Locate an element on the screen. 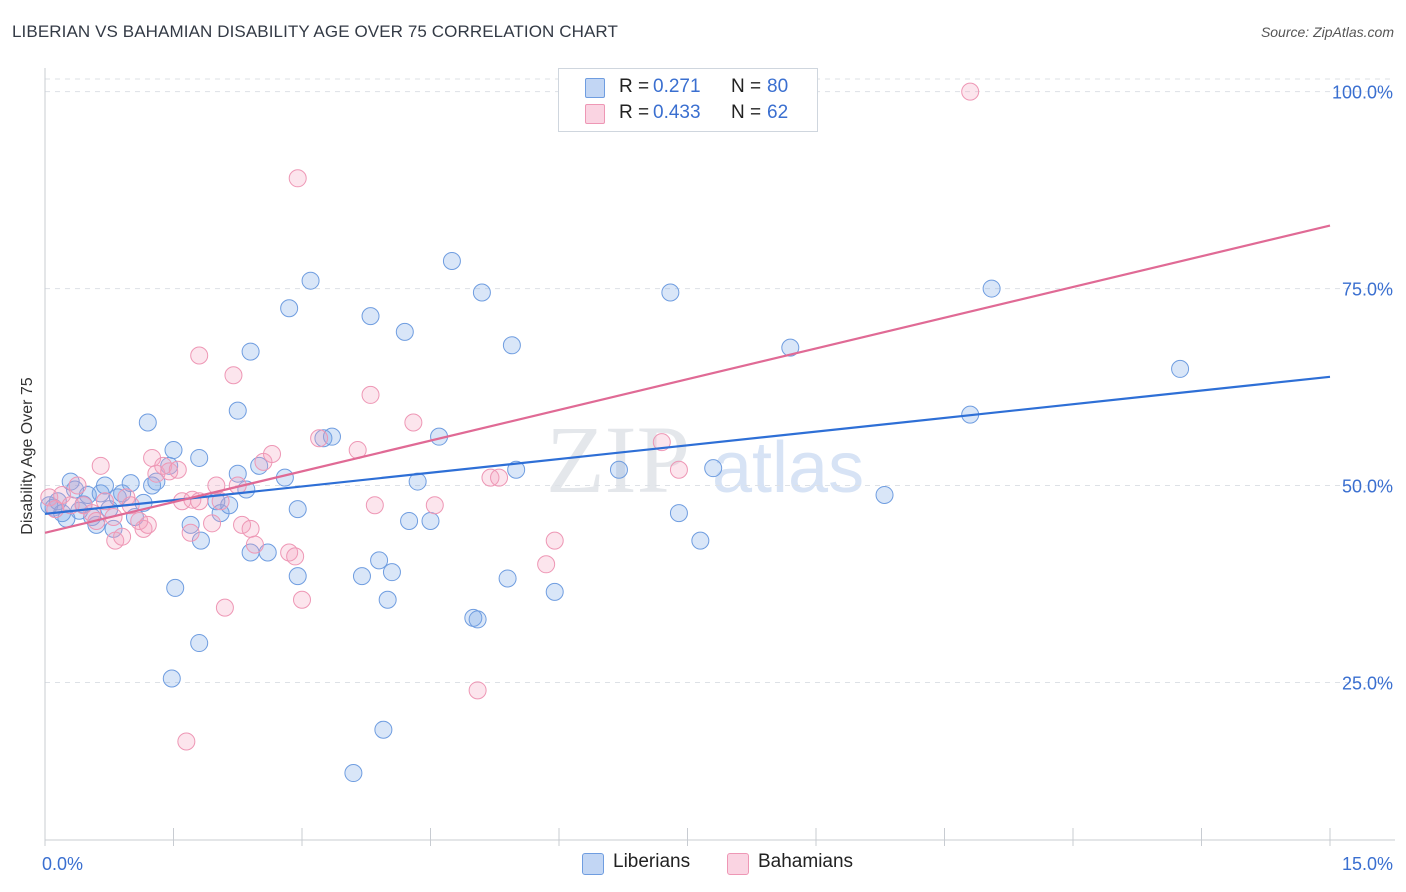 Image resolution: width=1406 pixels, height=892 pixels. watermark: ZIP atlas is located at coordinates (705, 459).